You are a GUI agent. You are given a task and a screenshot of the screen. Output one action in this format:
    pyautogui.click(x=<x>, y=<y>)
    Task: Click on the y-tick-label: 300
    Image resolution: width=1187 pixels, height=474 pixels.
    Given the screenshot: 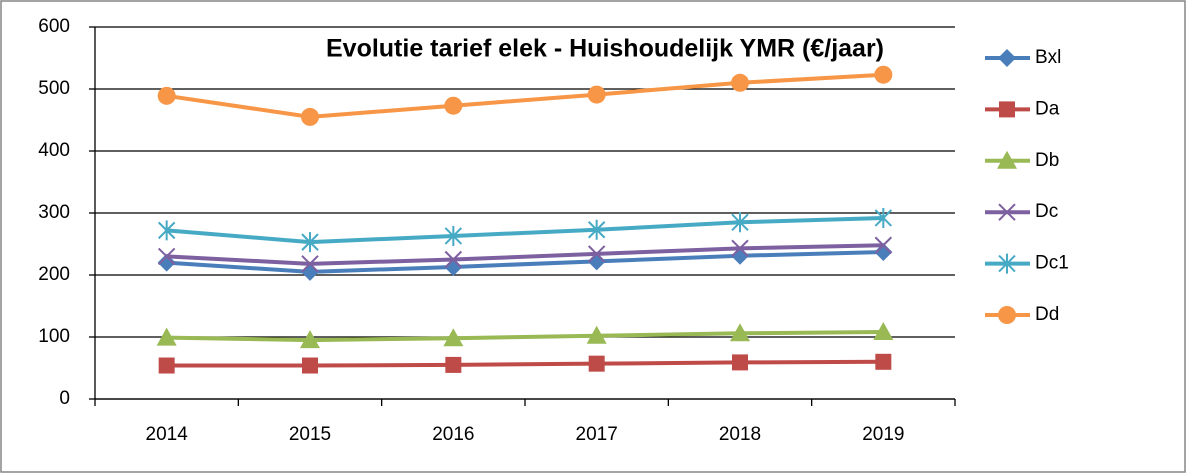 What is the action you would take?
    pyautogui.click(x=54, y=212)
    